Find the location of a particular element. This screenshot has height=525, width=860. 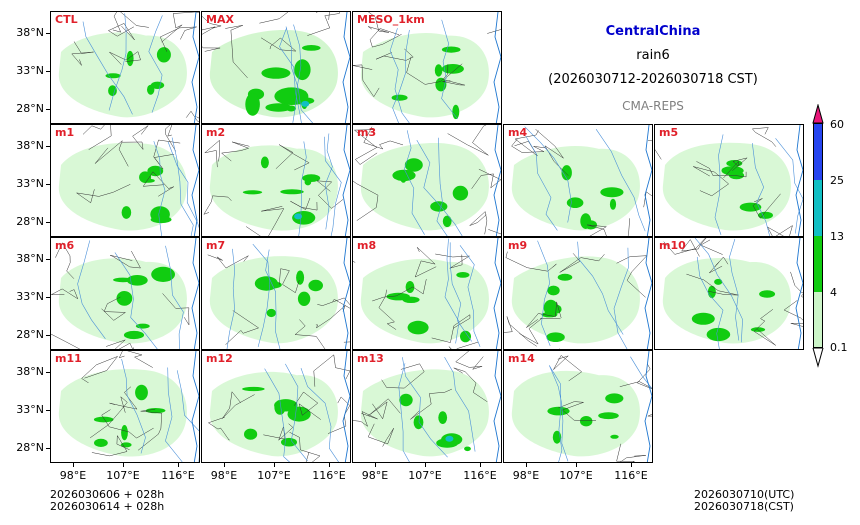

heavy-rain-cell is located at coordinates (305, 103).